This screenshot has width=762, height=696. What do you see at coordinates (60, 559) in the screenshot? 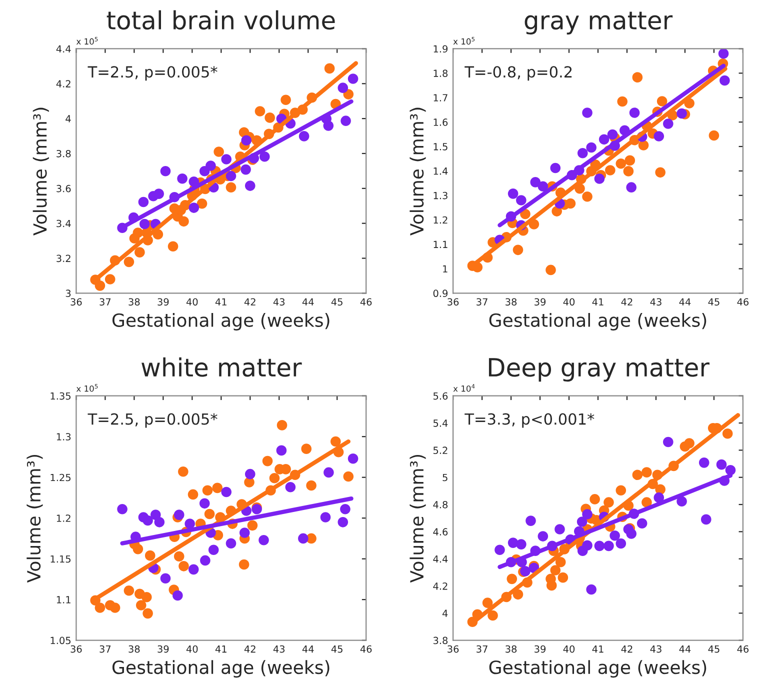
I see `y-tick-label: 1.15` at bounding box center [60, 559].